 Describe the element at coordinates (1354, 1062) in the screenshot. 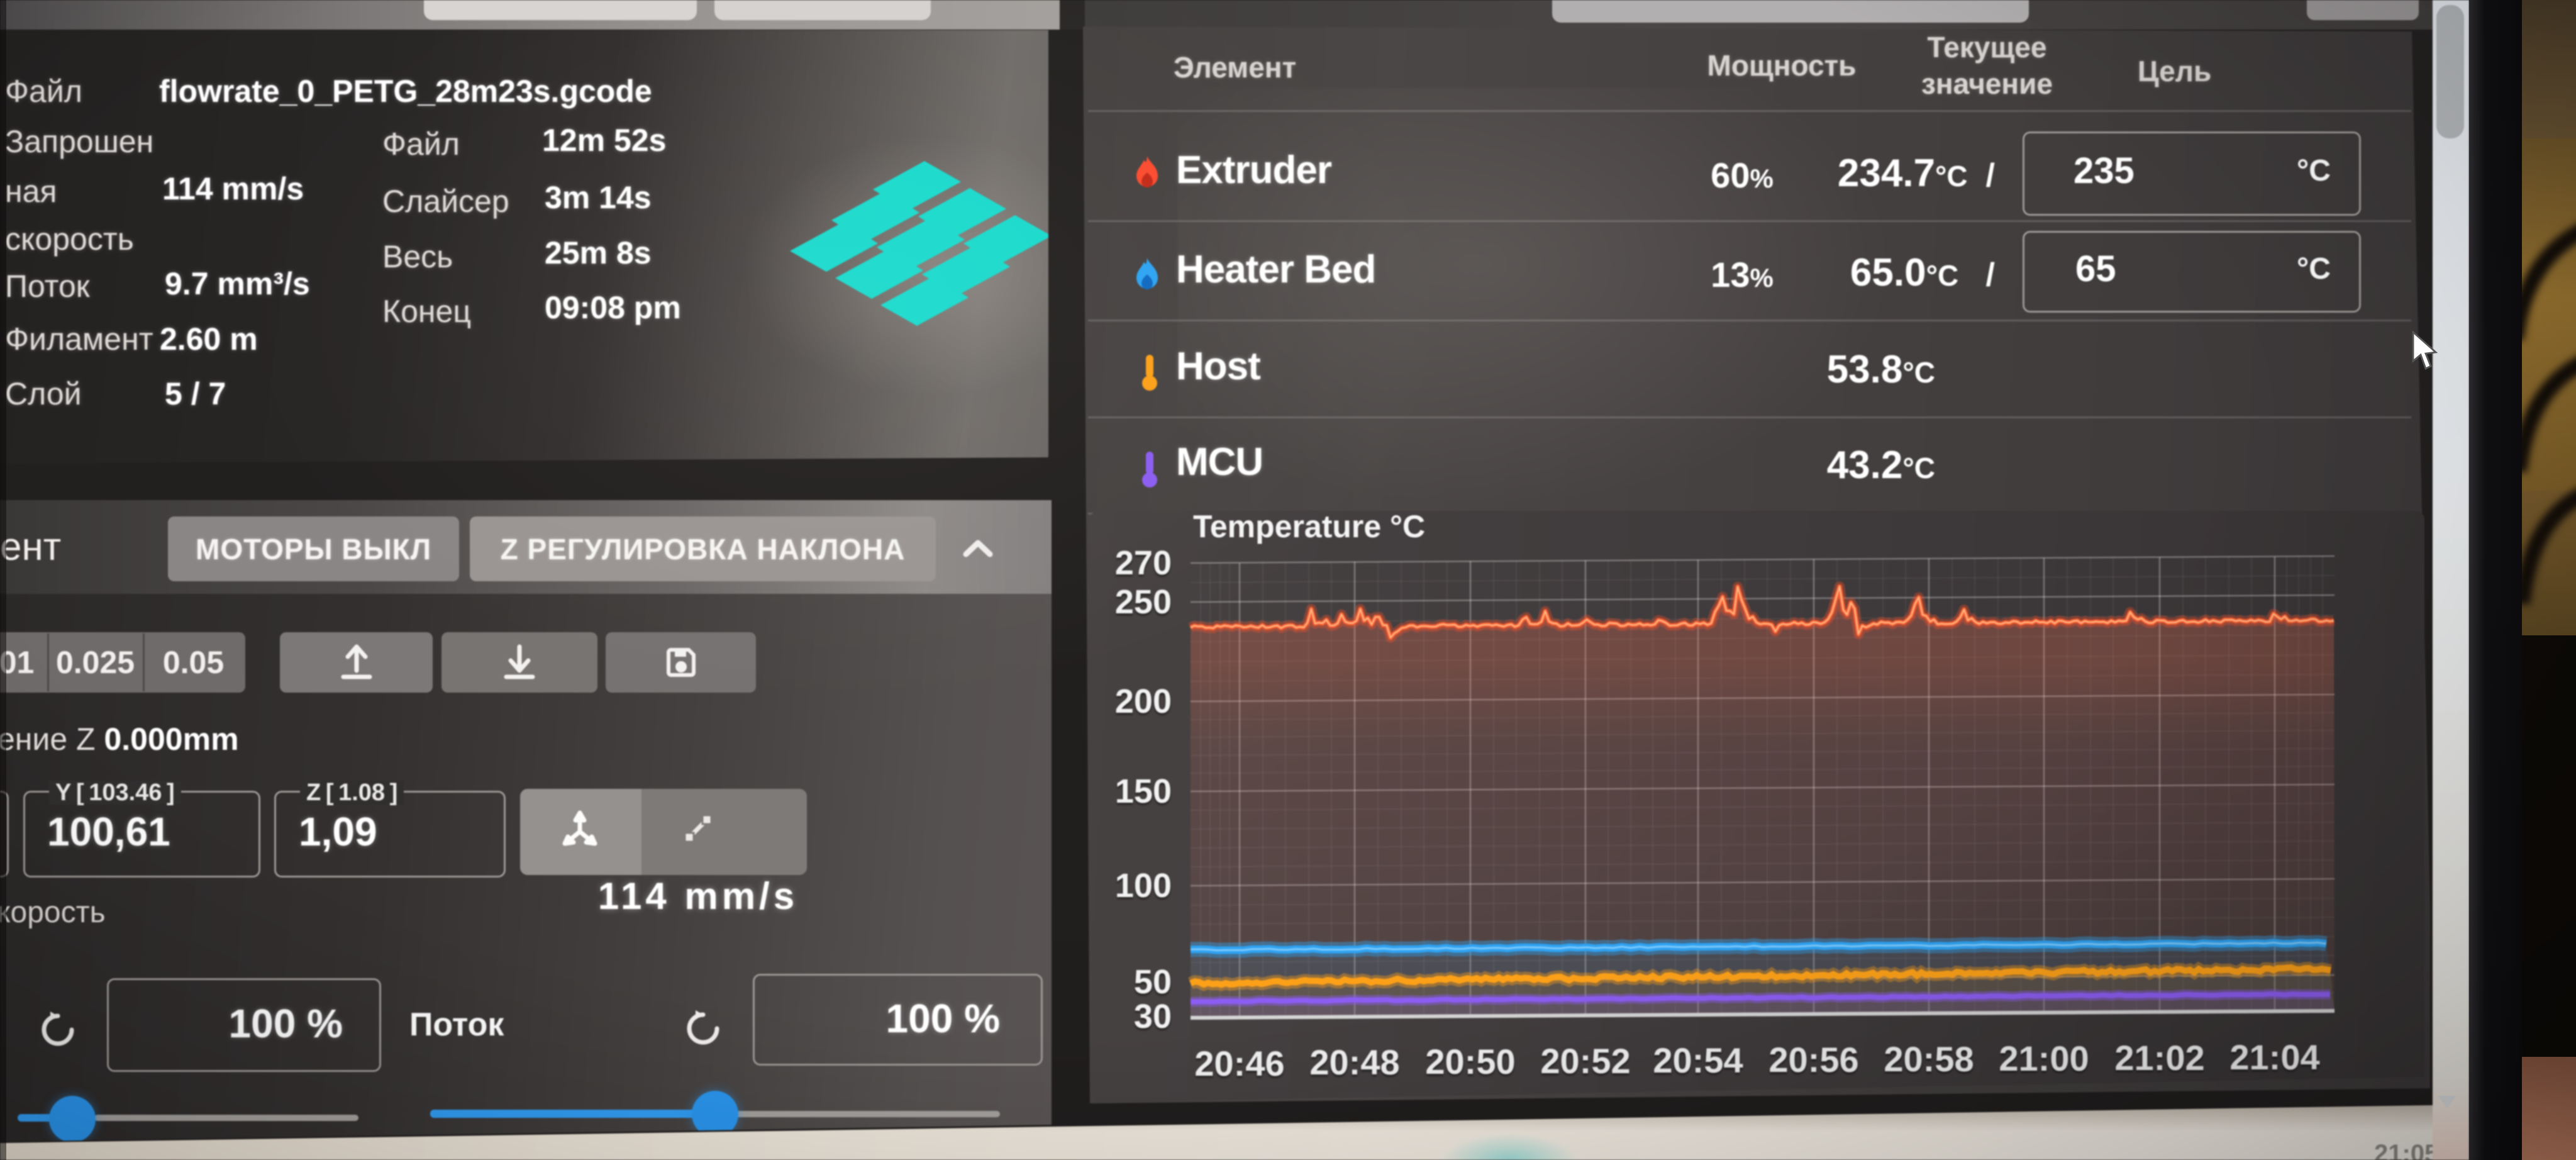

I see `svg-text: 20:48` at that location.